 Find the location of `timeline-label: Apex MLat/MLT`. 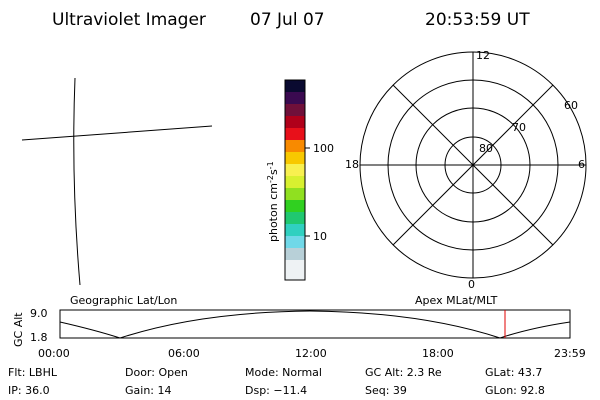

timeline-label: Apex MLat/MLT is located at coordinates (456, 300).